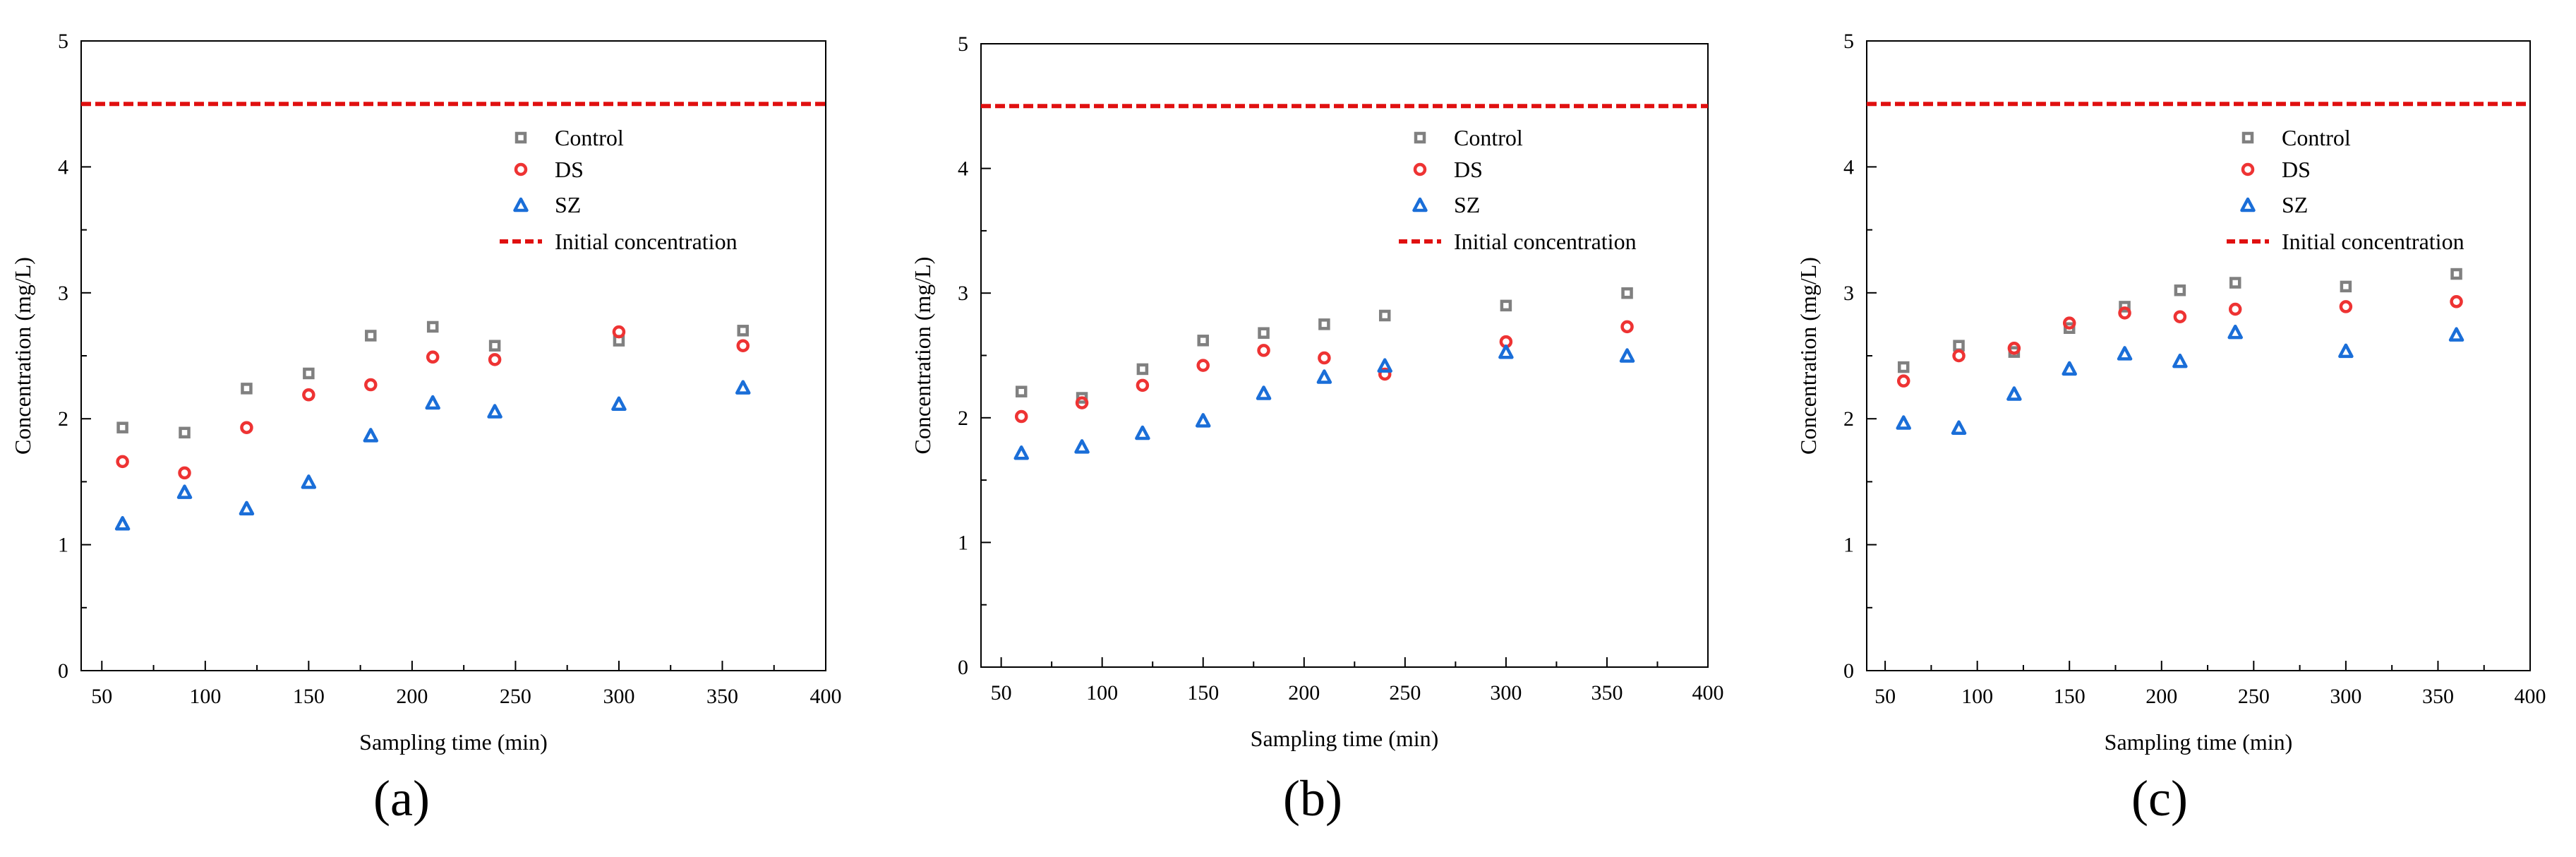 The image size is (2576, 857). What do you see at coordinates (963, 44) in the screenshot?
I see `y-tick-label: 5` at bounding box center [963, 44].